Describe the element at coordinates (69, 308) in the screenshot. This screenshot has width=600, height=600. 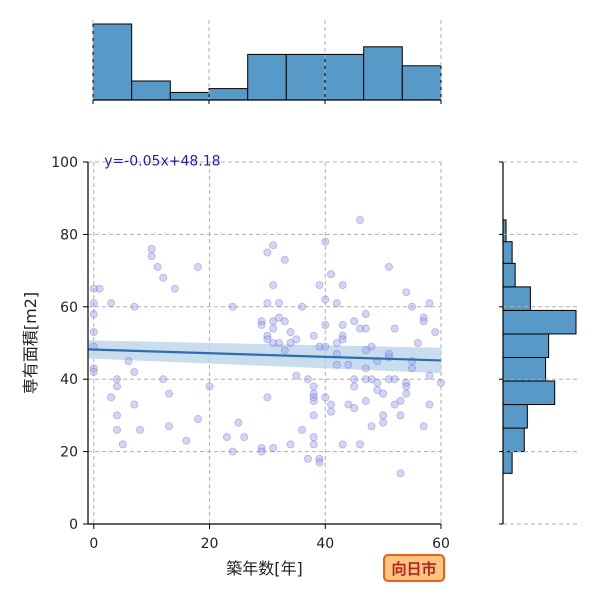
I see `y-tick-label: 60` at that location.